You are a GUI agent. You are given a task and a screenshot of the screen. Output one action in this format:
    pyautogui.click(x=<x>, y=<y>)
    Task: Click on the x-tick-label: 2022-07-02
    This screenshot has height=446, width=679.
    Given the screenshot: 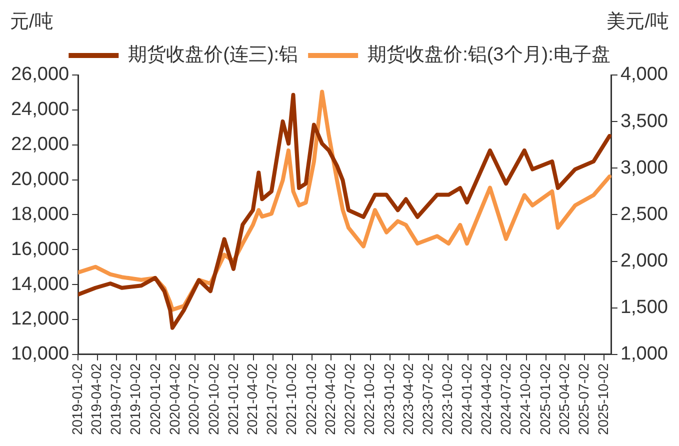 What is the action you would take?
    pyautogui.click(x=350, y=399)
    